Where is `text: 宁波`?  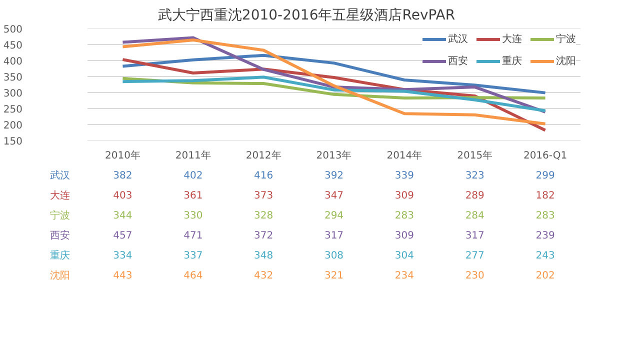 text: 宁波 is located at coordinates (60, 216).